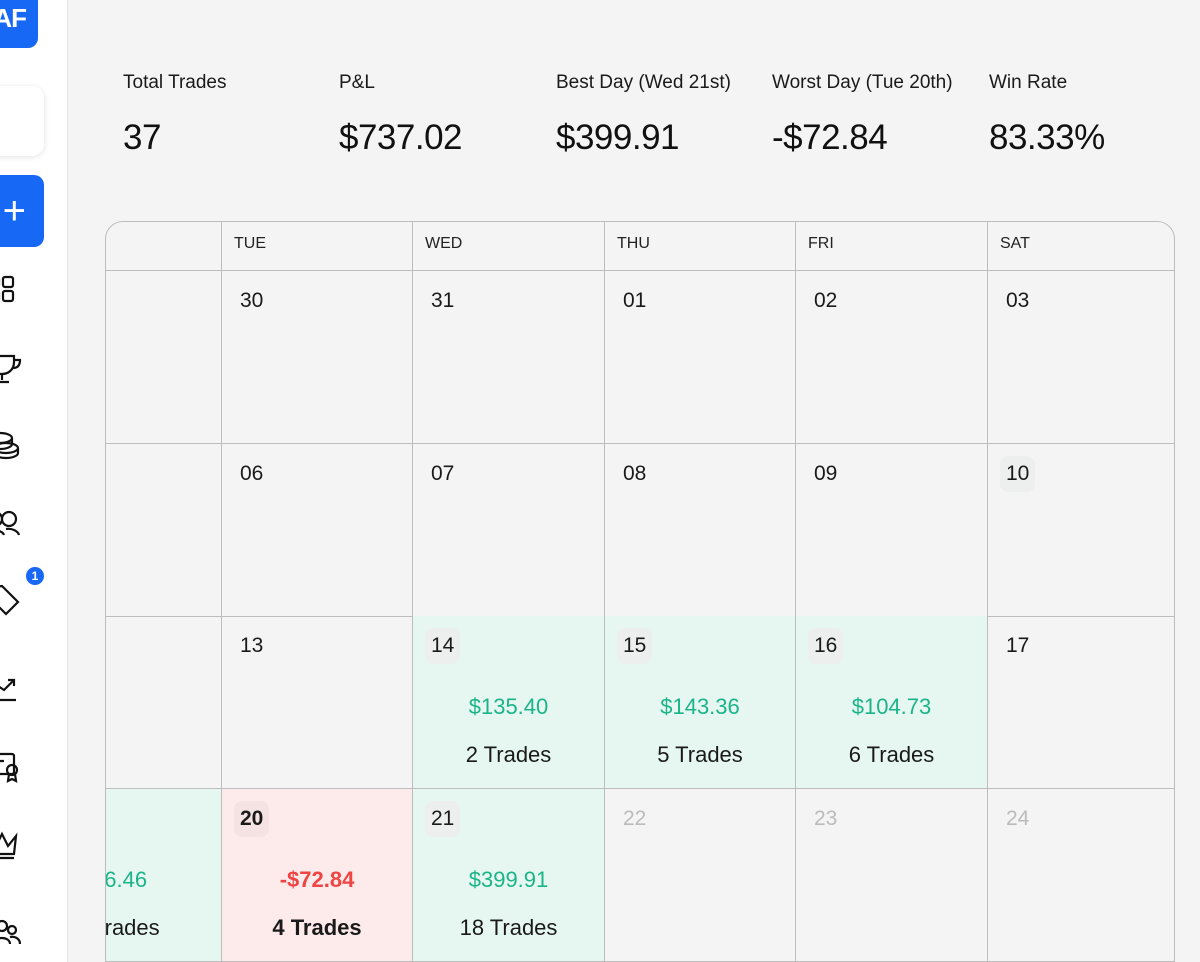  Describe the element at coordinates (357, 82) in the screenshot. I see `stat-label: P&L` at that location.